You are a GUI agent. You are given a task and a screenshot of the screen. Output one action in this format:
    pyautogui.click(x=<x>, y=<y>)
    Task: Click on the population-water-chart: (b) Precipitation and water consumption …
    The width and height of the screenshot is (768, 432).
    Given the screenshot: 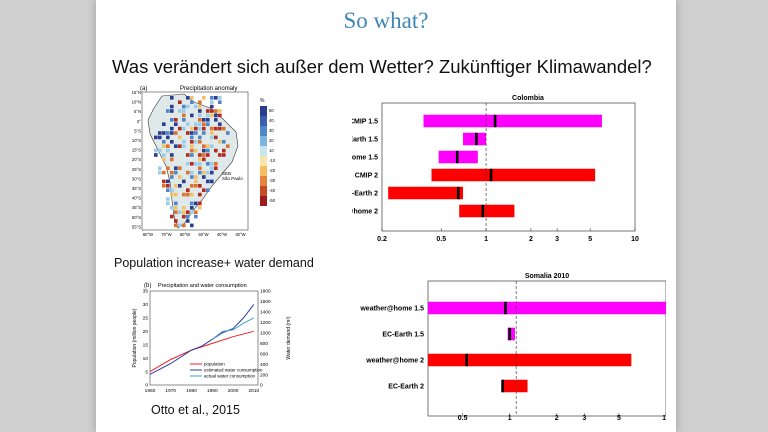 What is the action you would take?
    pyautogui.click(x=212, y=338)
    